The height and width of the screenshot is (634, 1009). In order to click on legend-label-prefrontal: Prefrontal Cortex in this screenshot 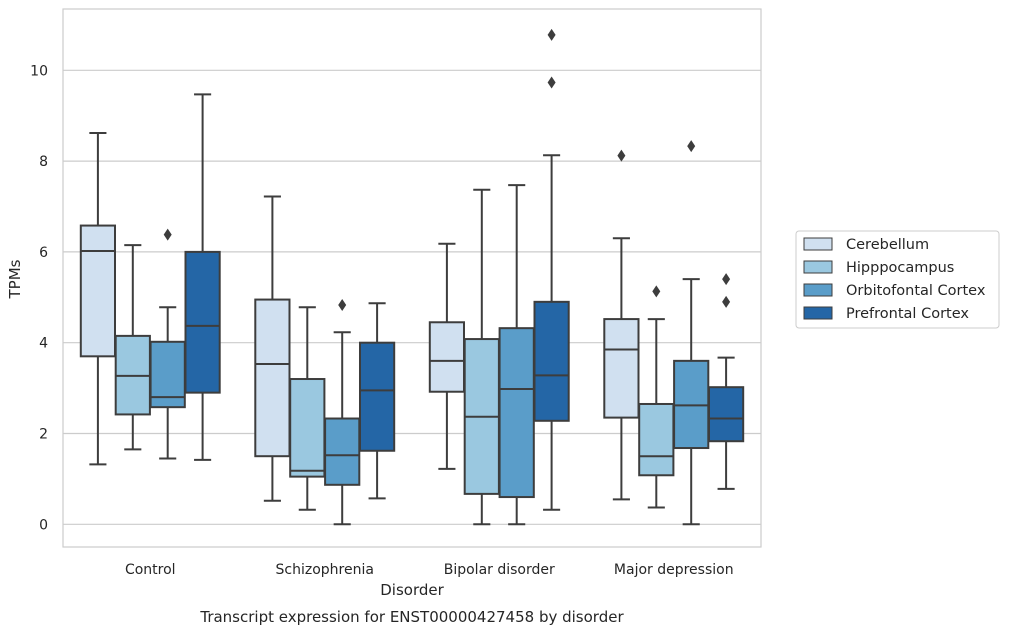, I will do `click(907, 314)`.